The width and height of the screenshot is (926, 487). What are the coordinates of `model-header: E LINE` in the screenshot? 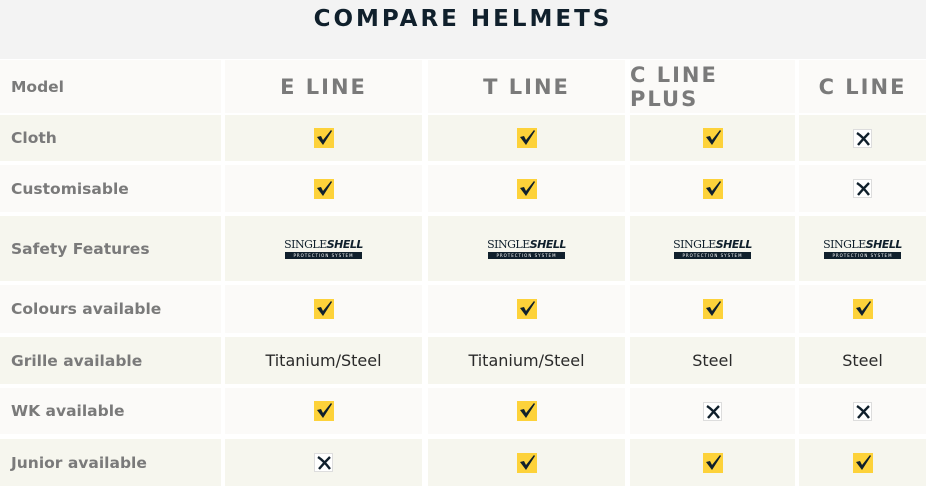 It's located at (323, 86).